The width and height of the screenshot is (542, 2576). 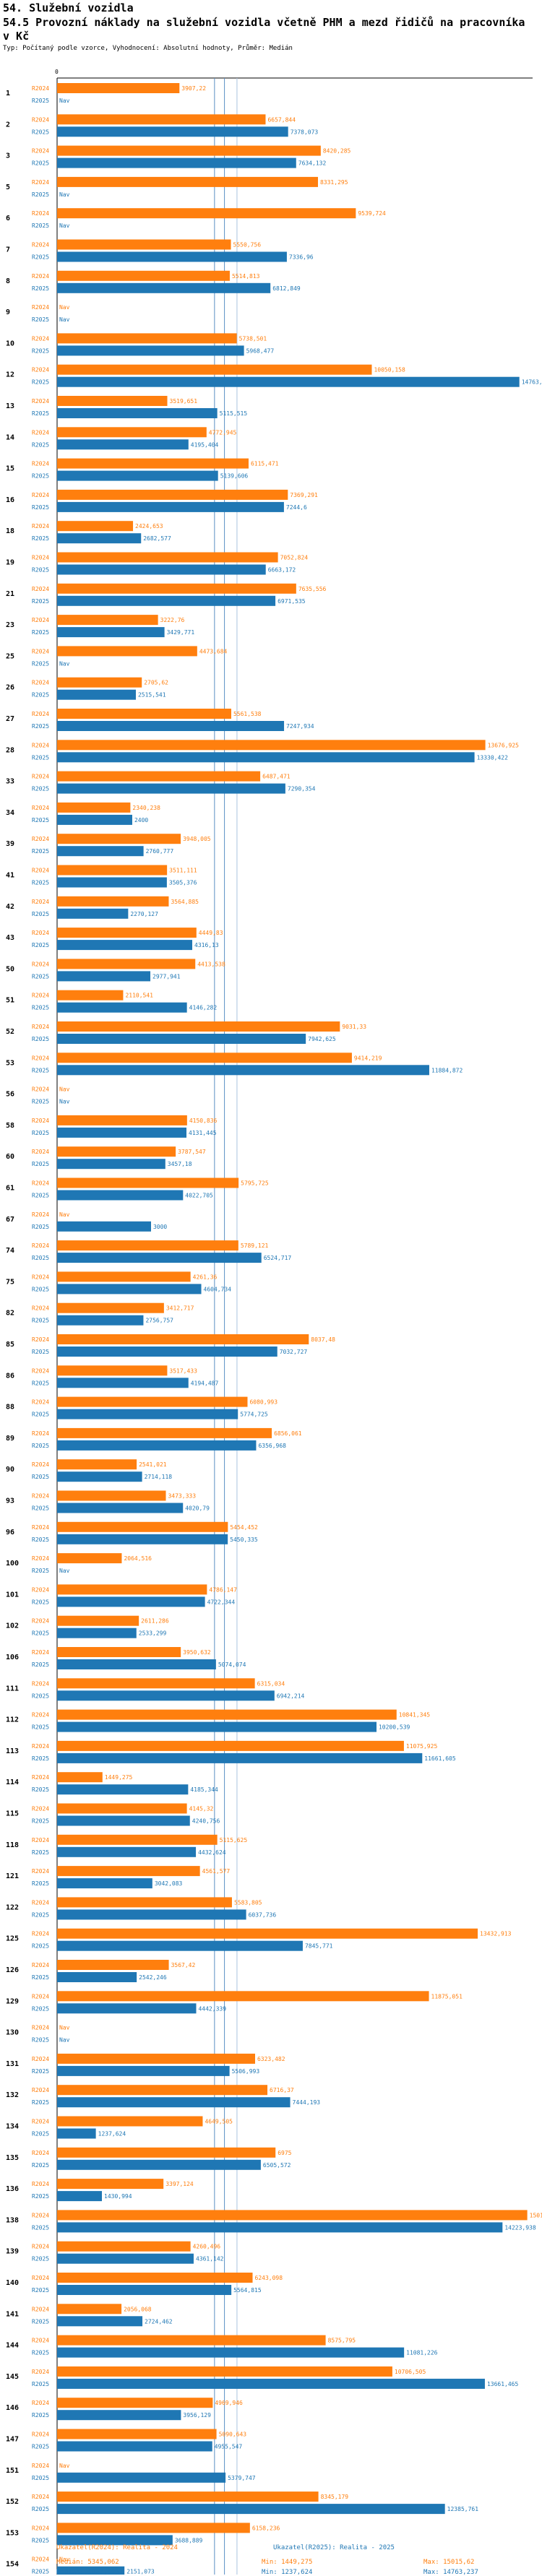 I want to click on na-label-r2024: Nav, so click(x=64, y=2028).